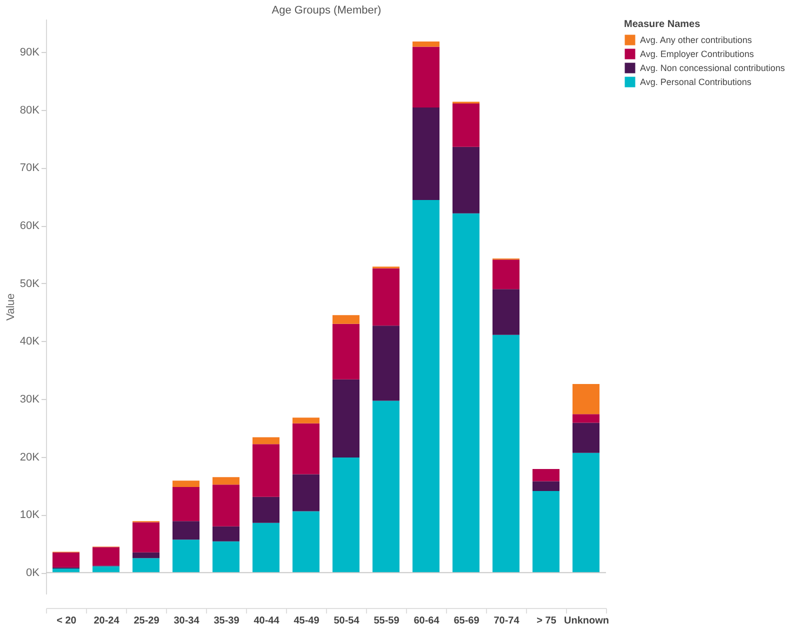  Describe the element at coordinates (107, 621) in the screenshot. I see `x-tick-label: 20-24` at that location.